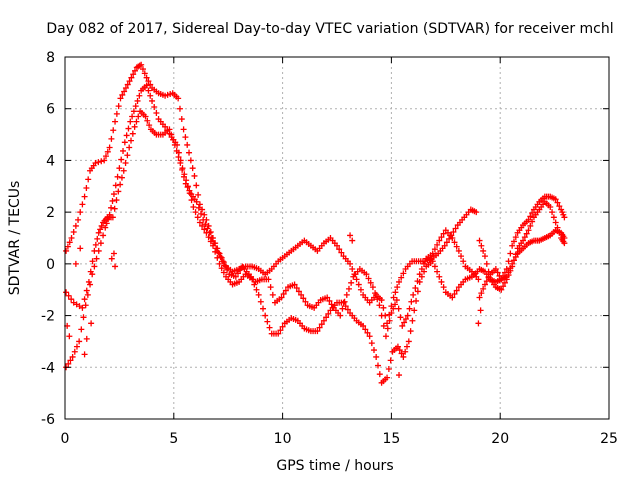 This screenshot has width=640, height=480. What do you see at coordinates (339, 439) in the screenshot?
I see `x-tick-labels: 0 5 10 15 20 25` at bounding box center [339, 439].